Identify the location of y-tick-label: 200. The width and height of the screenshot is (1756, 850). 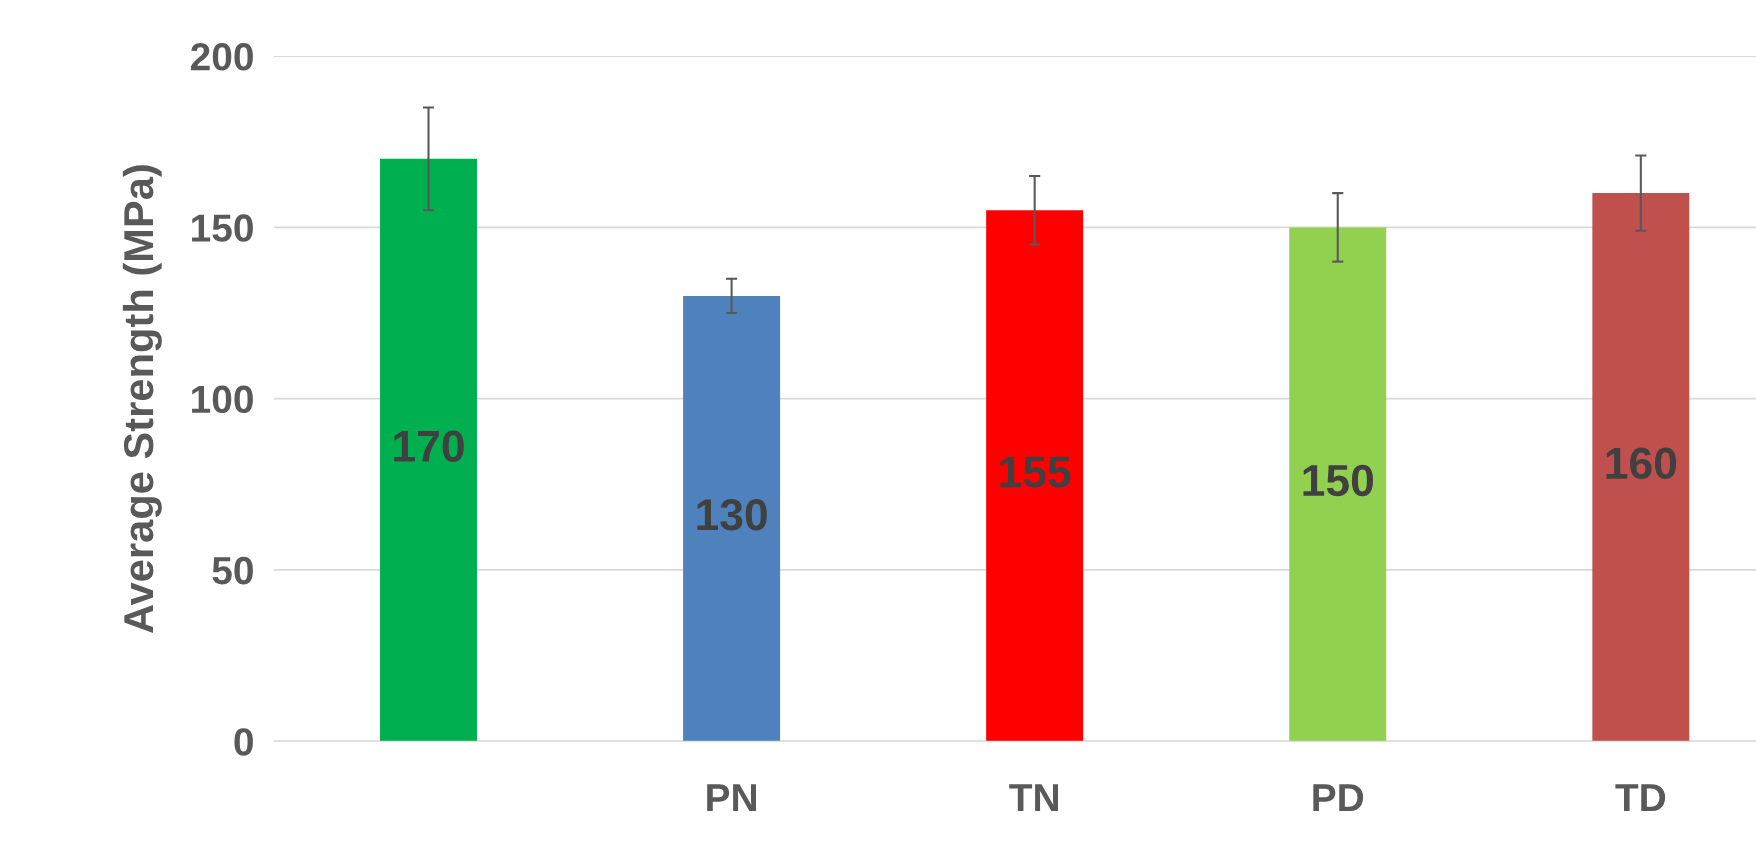
(221, 57).